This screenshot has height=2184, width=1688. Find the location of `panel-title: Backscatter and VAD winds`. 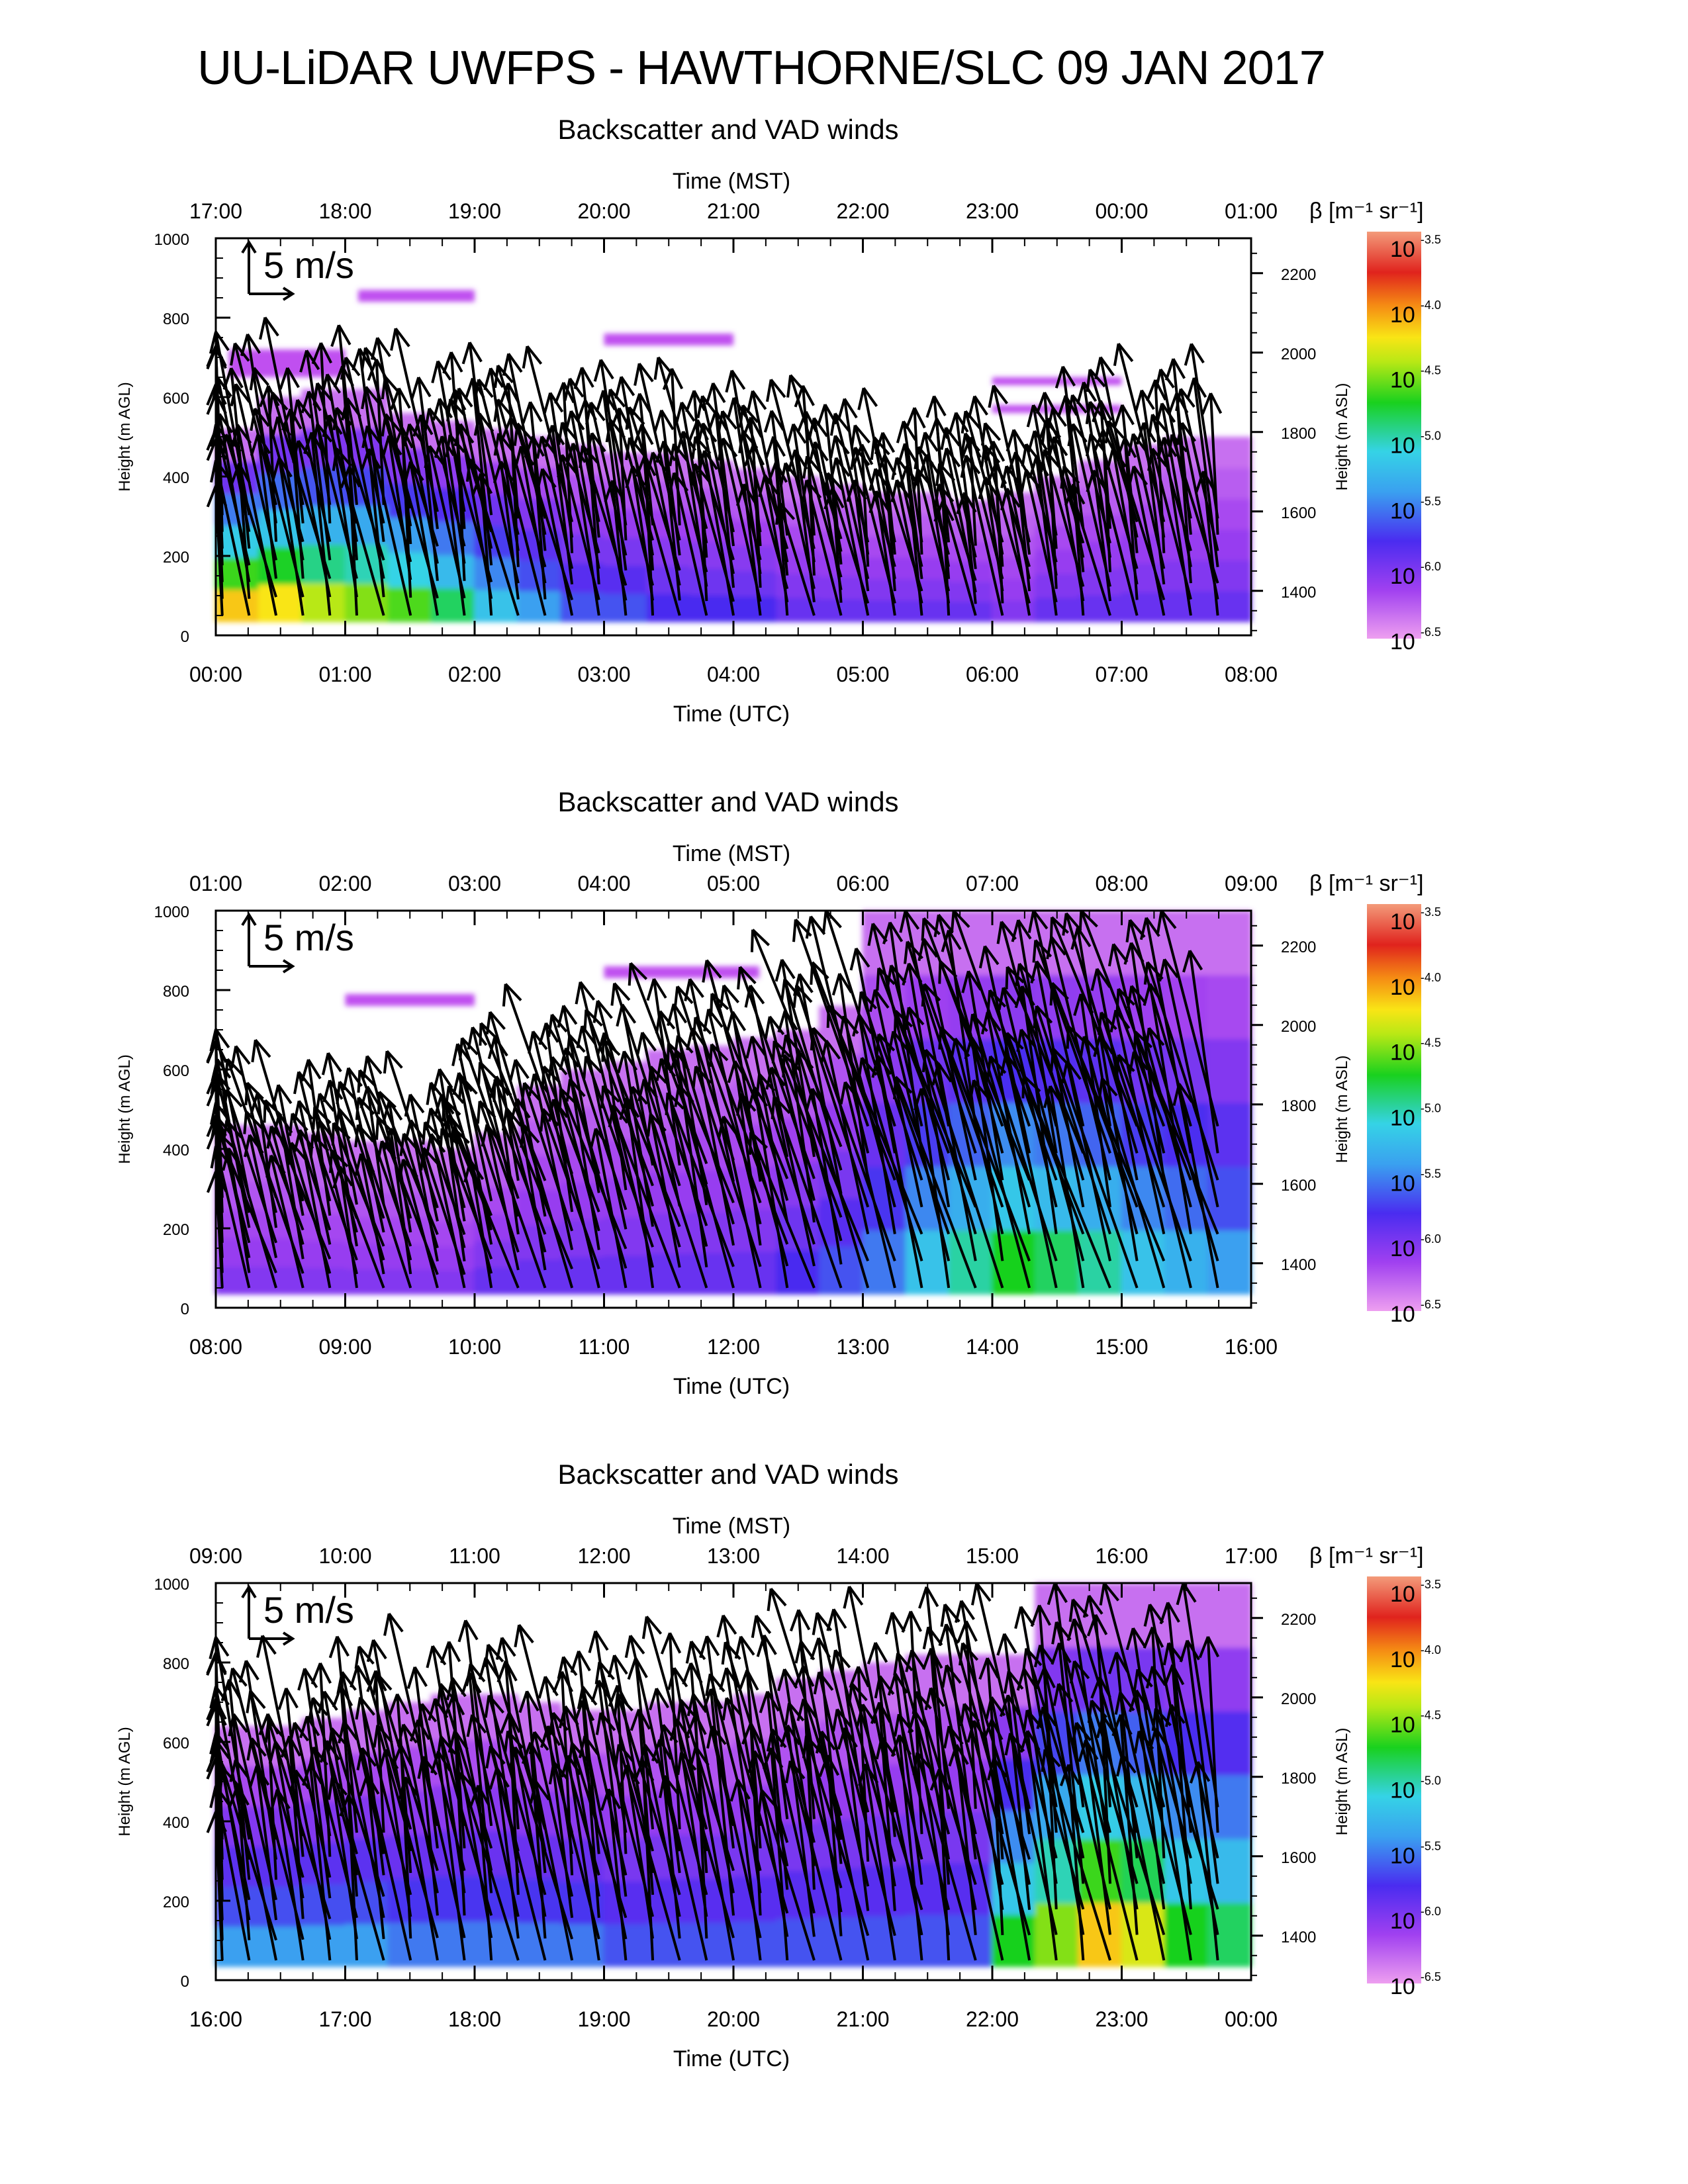

panel-title: Backscatter and VAD winds is located at coordinates (727, 802).